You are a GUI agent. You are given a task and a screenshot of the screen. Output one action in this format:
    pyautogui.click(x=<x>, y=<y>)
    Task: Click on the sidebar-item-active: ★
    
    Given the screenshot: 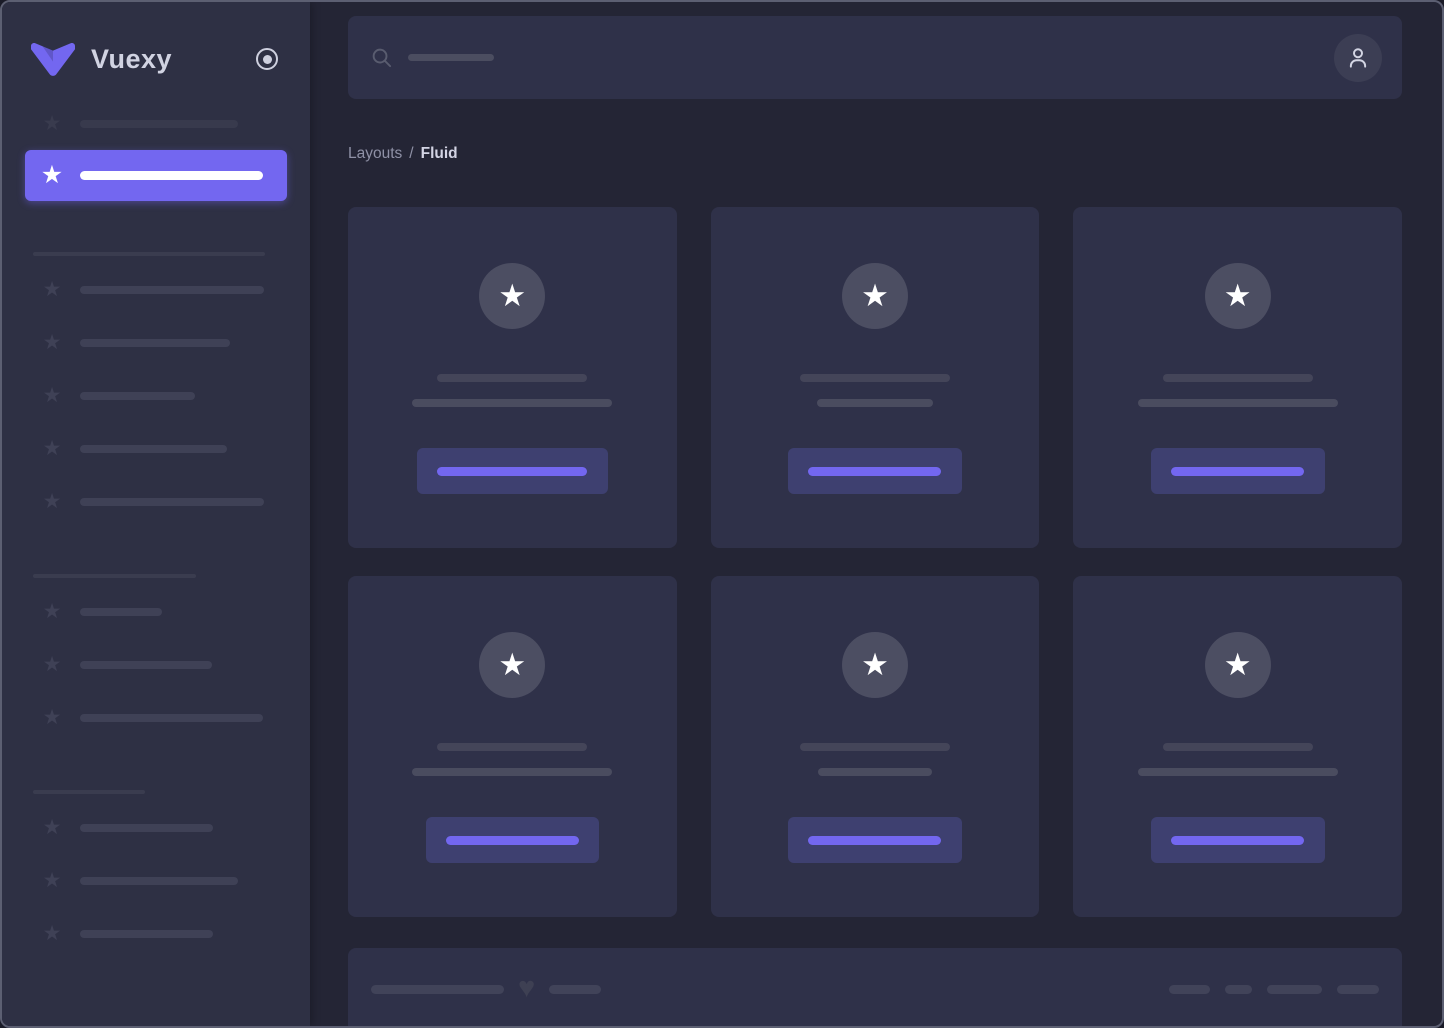 What is the action you would take?
    pyautogui.click(x=156, y=175)
    